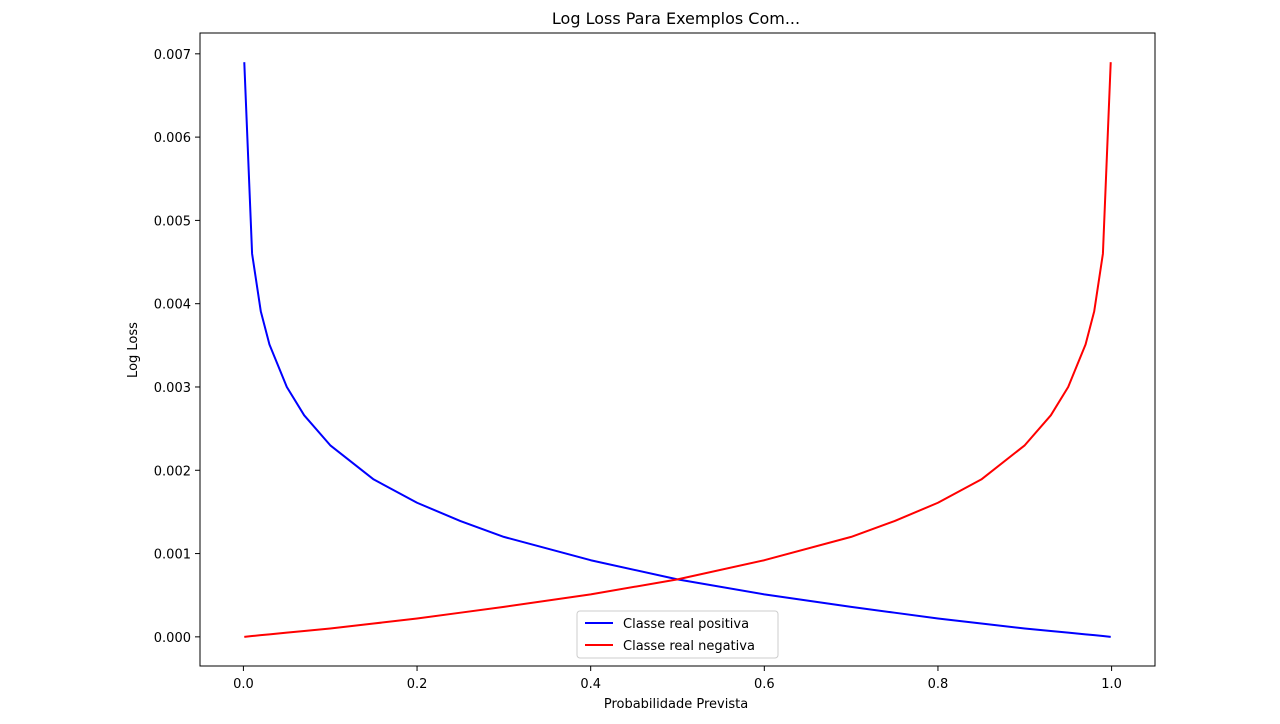  I want to click on x-tick-label: 0.6, so click(764, 684).